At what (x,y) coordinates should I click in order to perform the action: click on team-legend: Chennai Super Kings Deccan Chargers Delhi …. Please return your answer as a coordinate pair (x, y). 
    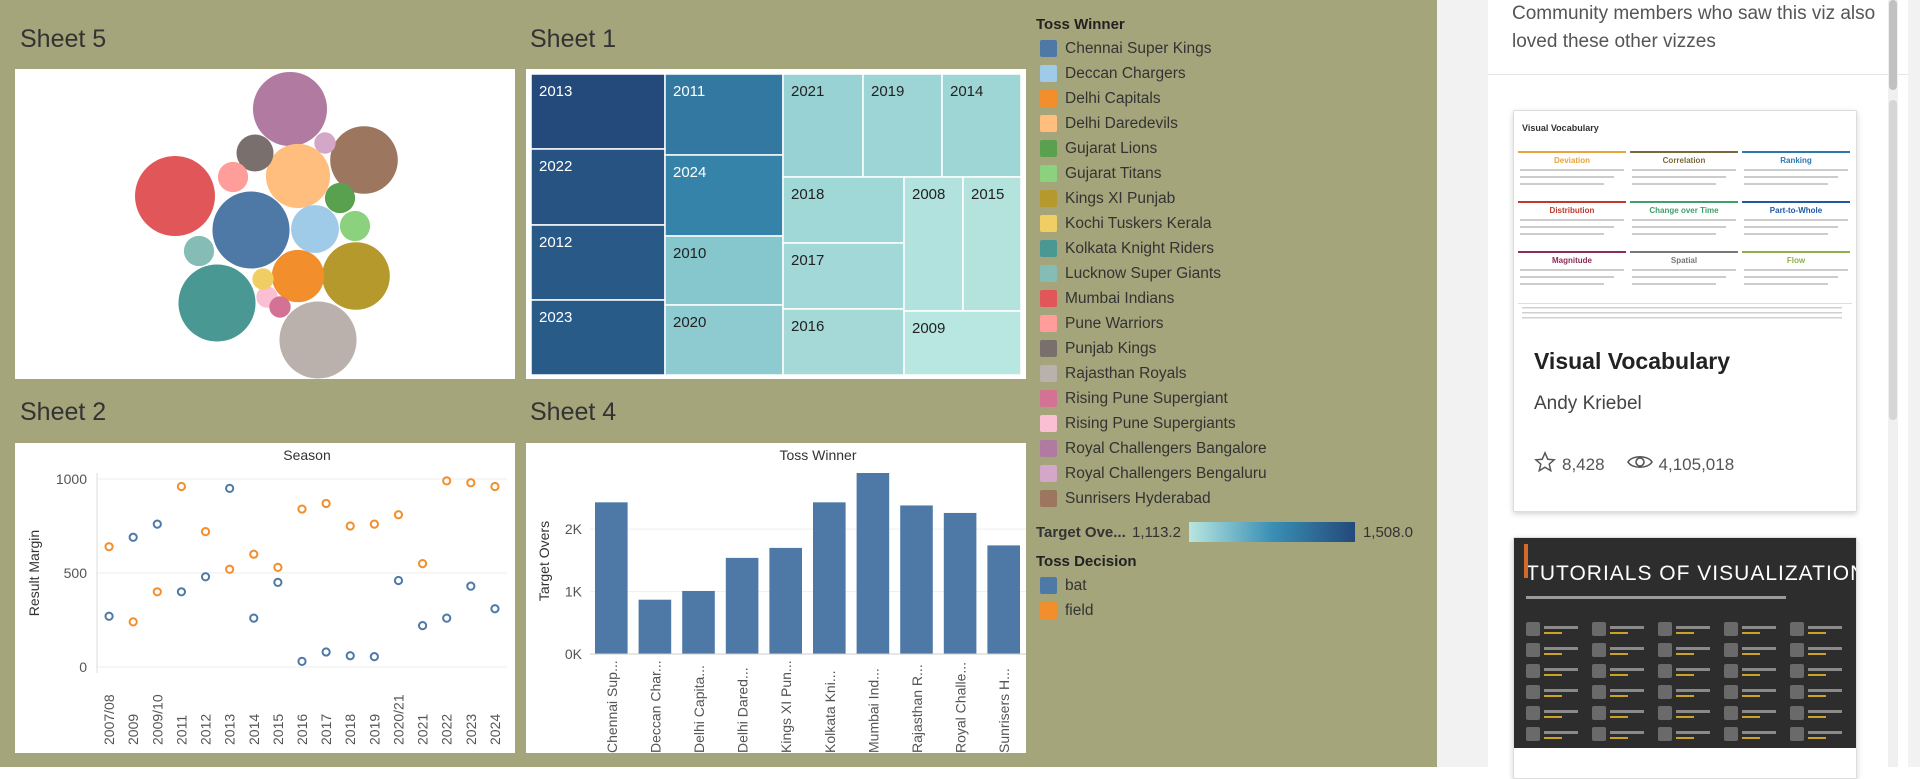
    Looking at the image, I should click on (1236, 273).